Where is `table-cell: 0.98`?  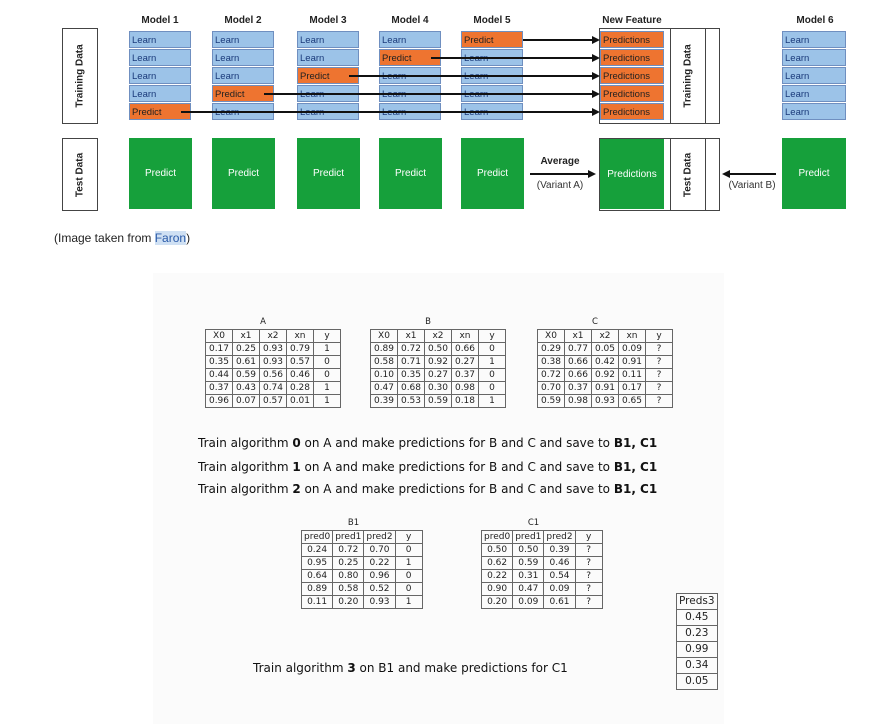
table-cell: 0.98 is located at coordinates (578, 401).